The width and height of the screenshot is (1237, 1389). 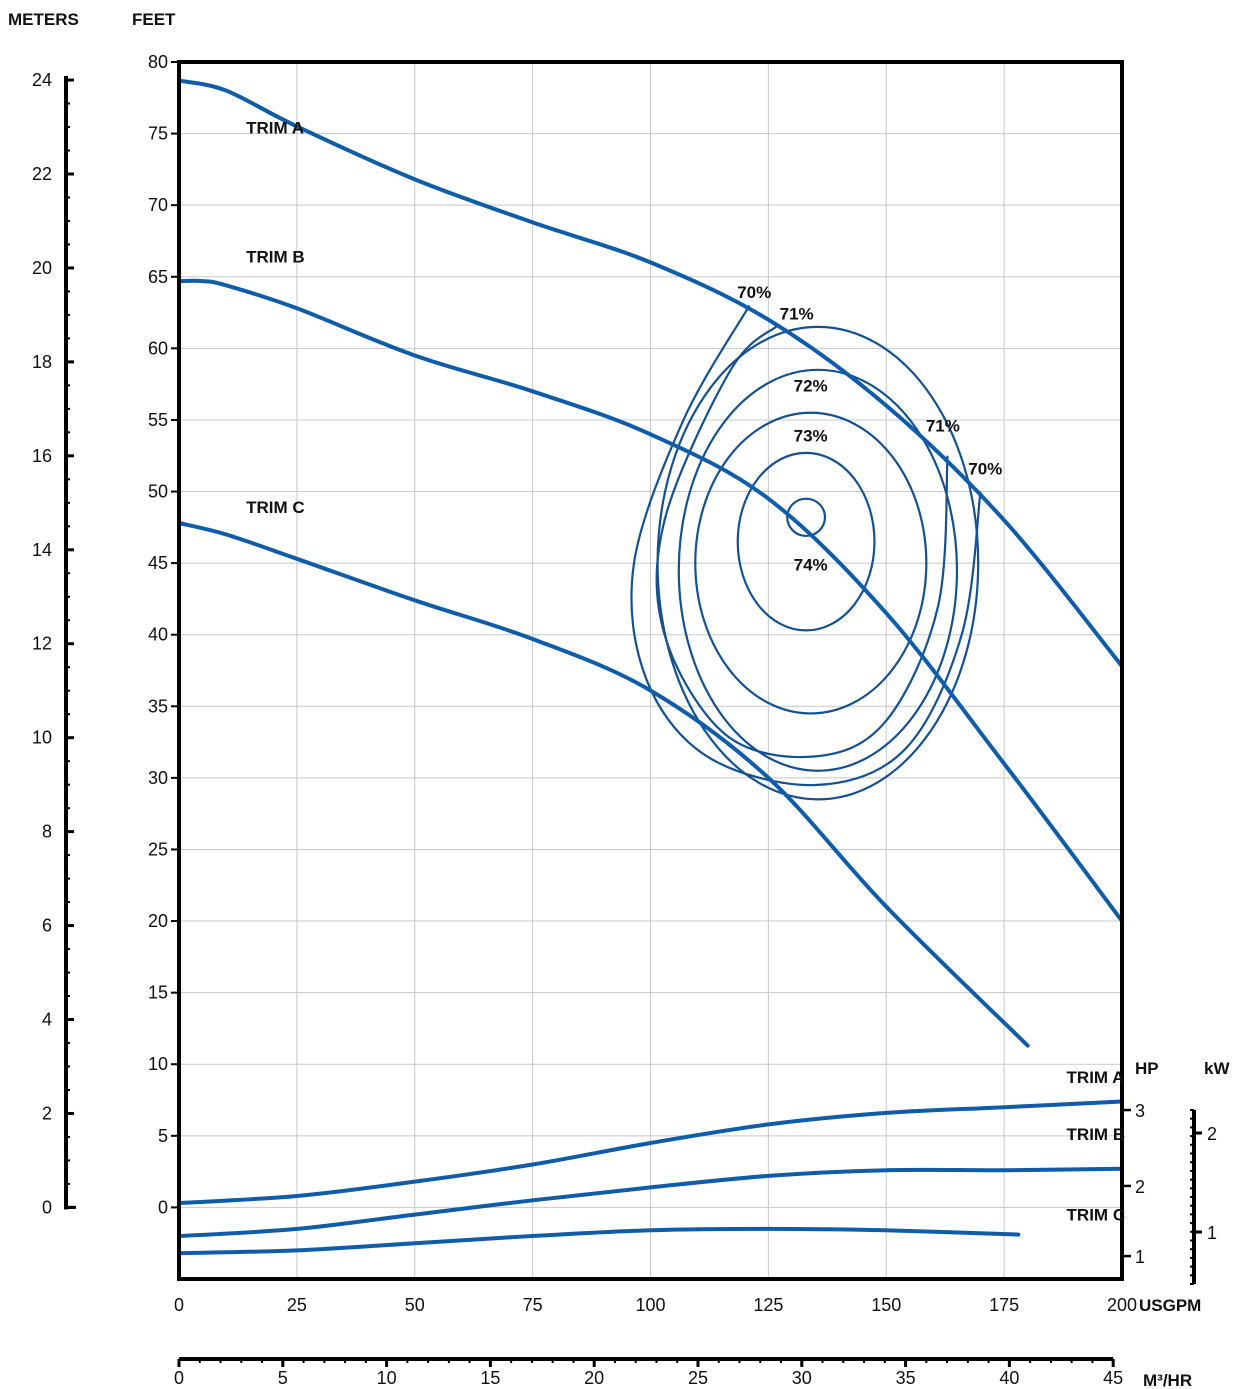 I want to click on usgpm-tick-label: 150, so click(x=886, y=1305).